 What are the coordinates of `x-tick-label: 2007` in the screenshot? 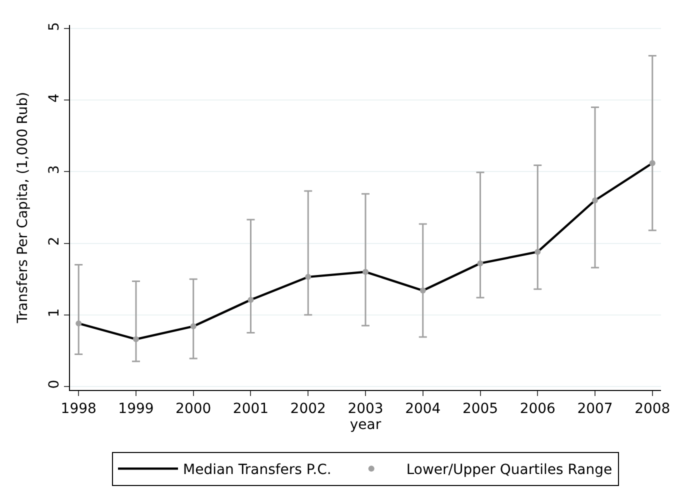 It's located at (595, 408).